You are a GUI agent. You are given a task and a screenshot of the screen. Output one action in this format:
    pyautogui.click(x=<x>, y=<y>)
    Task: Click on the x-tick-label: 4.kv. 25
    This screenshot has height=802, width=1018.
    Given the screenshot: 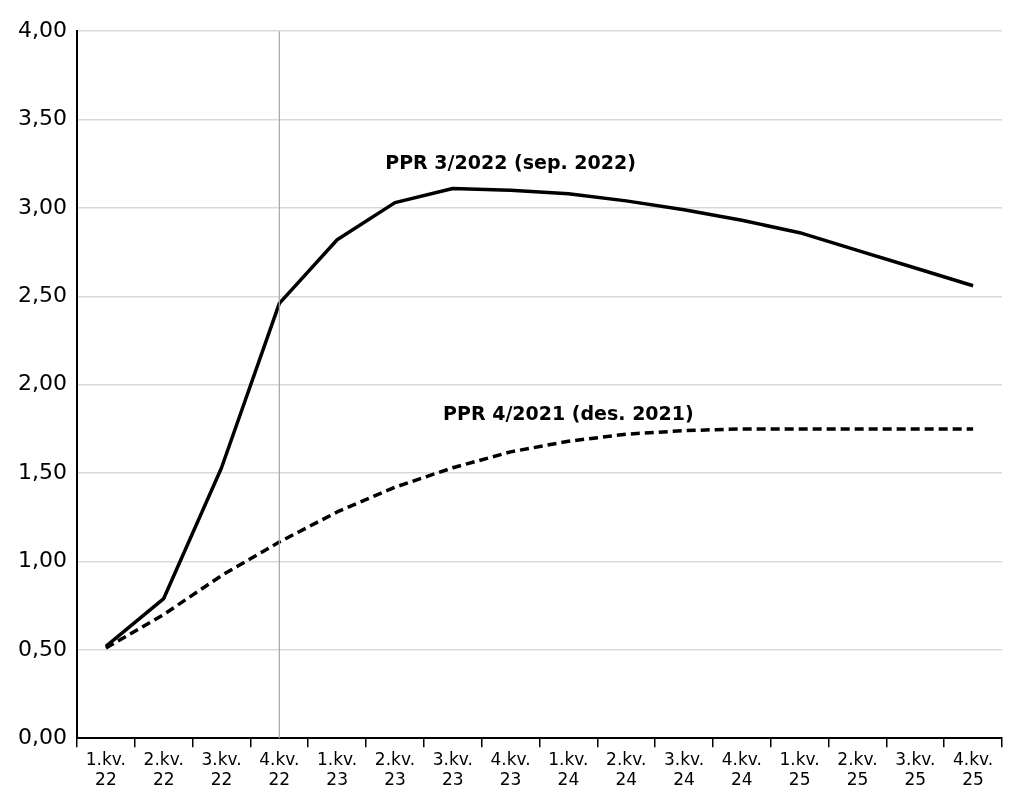 What is the action you would take?
    pyautogui.click(x=973, y=769)
    